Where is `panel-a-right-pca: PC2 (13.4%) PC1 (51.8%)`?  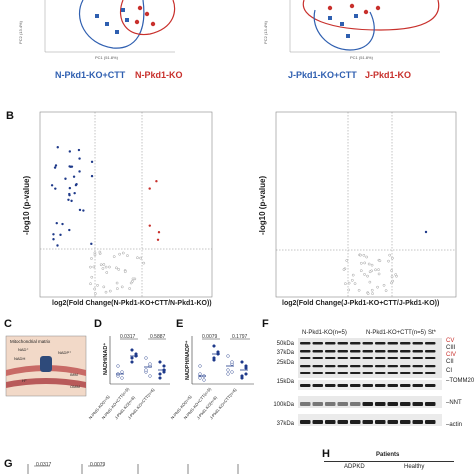
panel-a-right-pca: PC2 (13.4%) PC1 (51.8%) is located at coordinates (356, 34).